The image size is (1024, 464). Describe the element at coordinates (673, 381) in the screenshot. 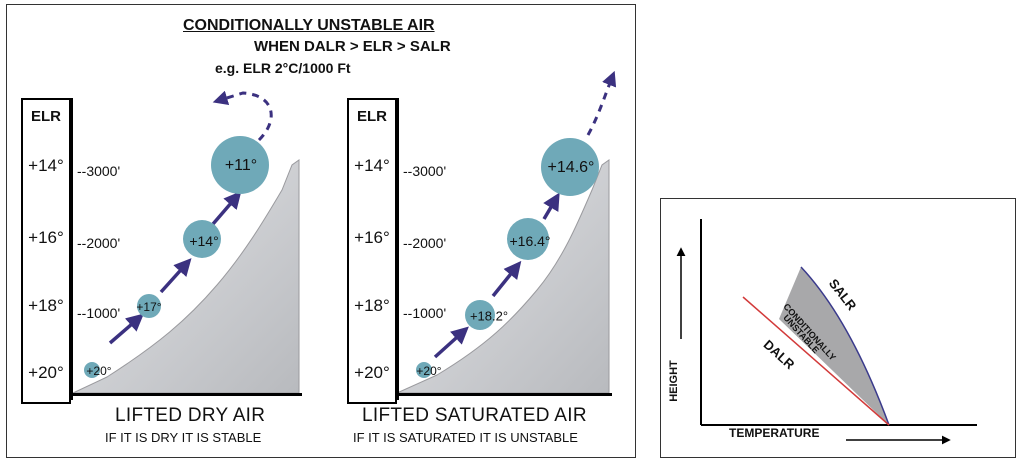

I see `y-axis-label: HEIGHT` at that location.